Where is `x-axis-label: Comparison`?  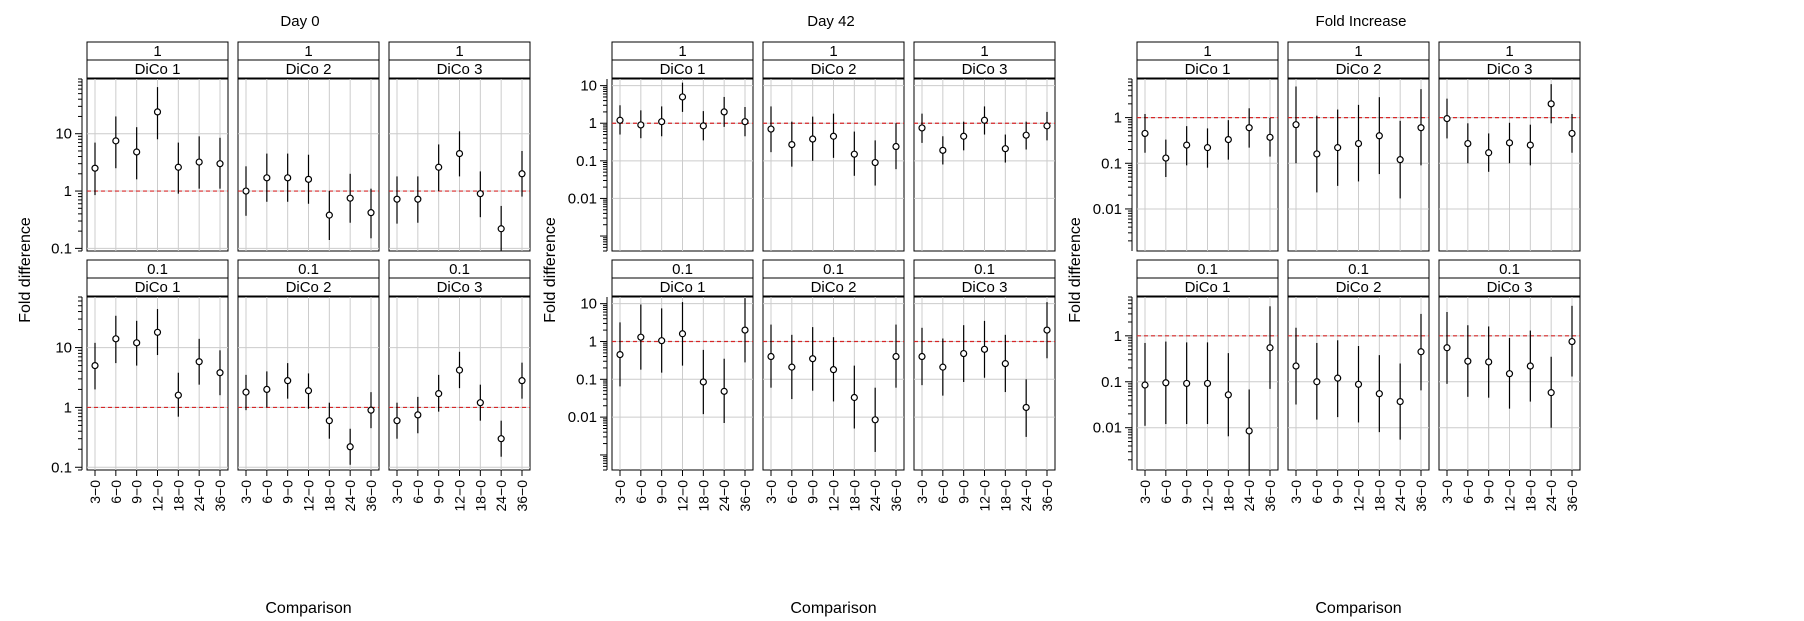
x-axis-label: Comparison is located at coordinates (833, 608).